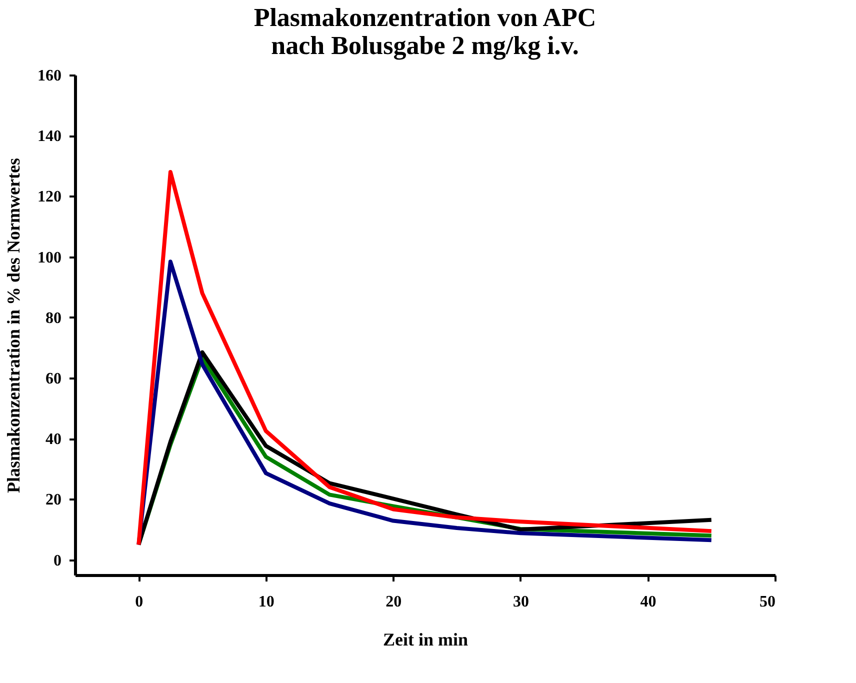  Describe the element at coordinates (54, 500) in the screenshot. I see `y-tick-label: 20` at that location.